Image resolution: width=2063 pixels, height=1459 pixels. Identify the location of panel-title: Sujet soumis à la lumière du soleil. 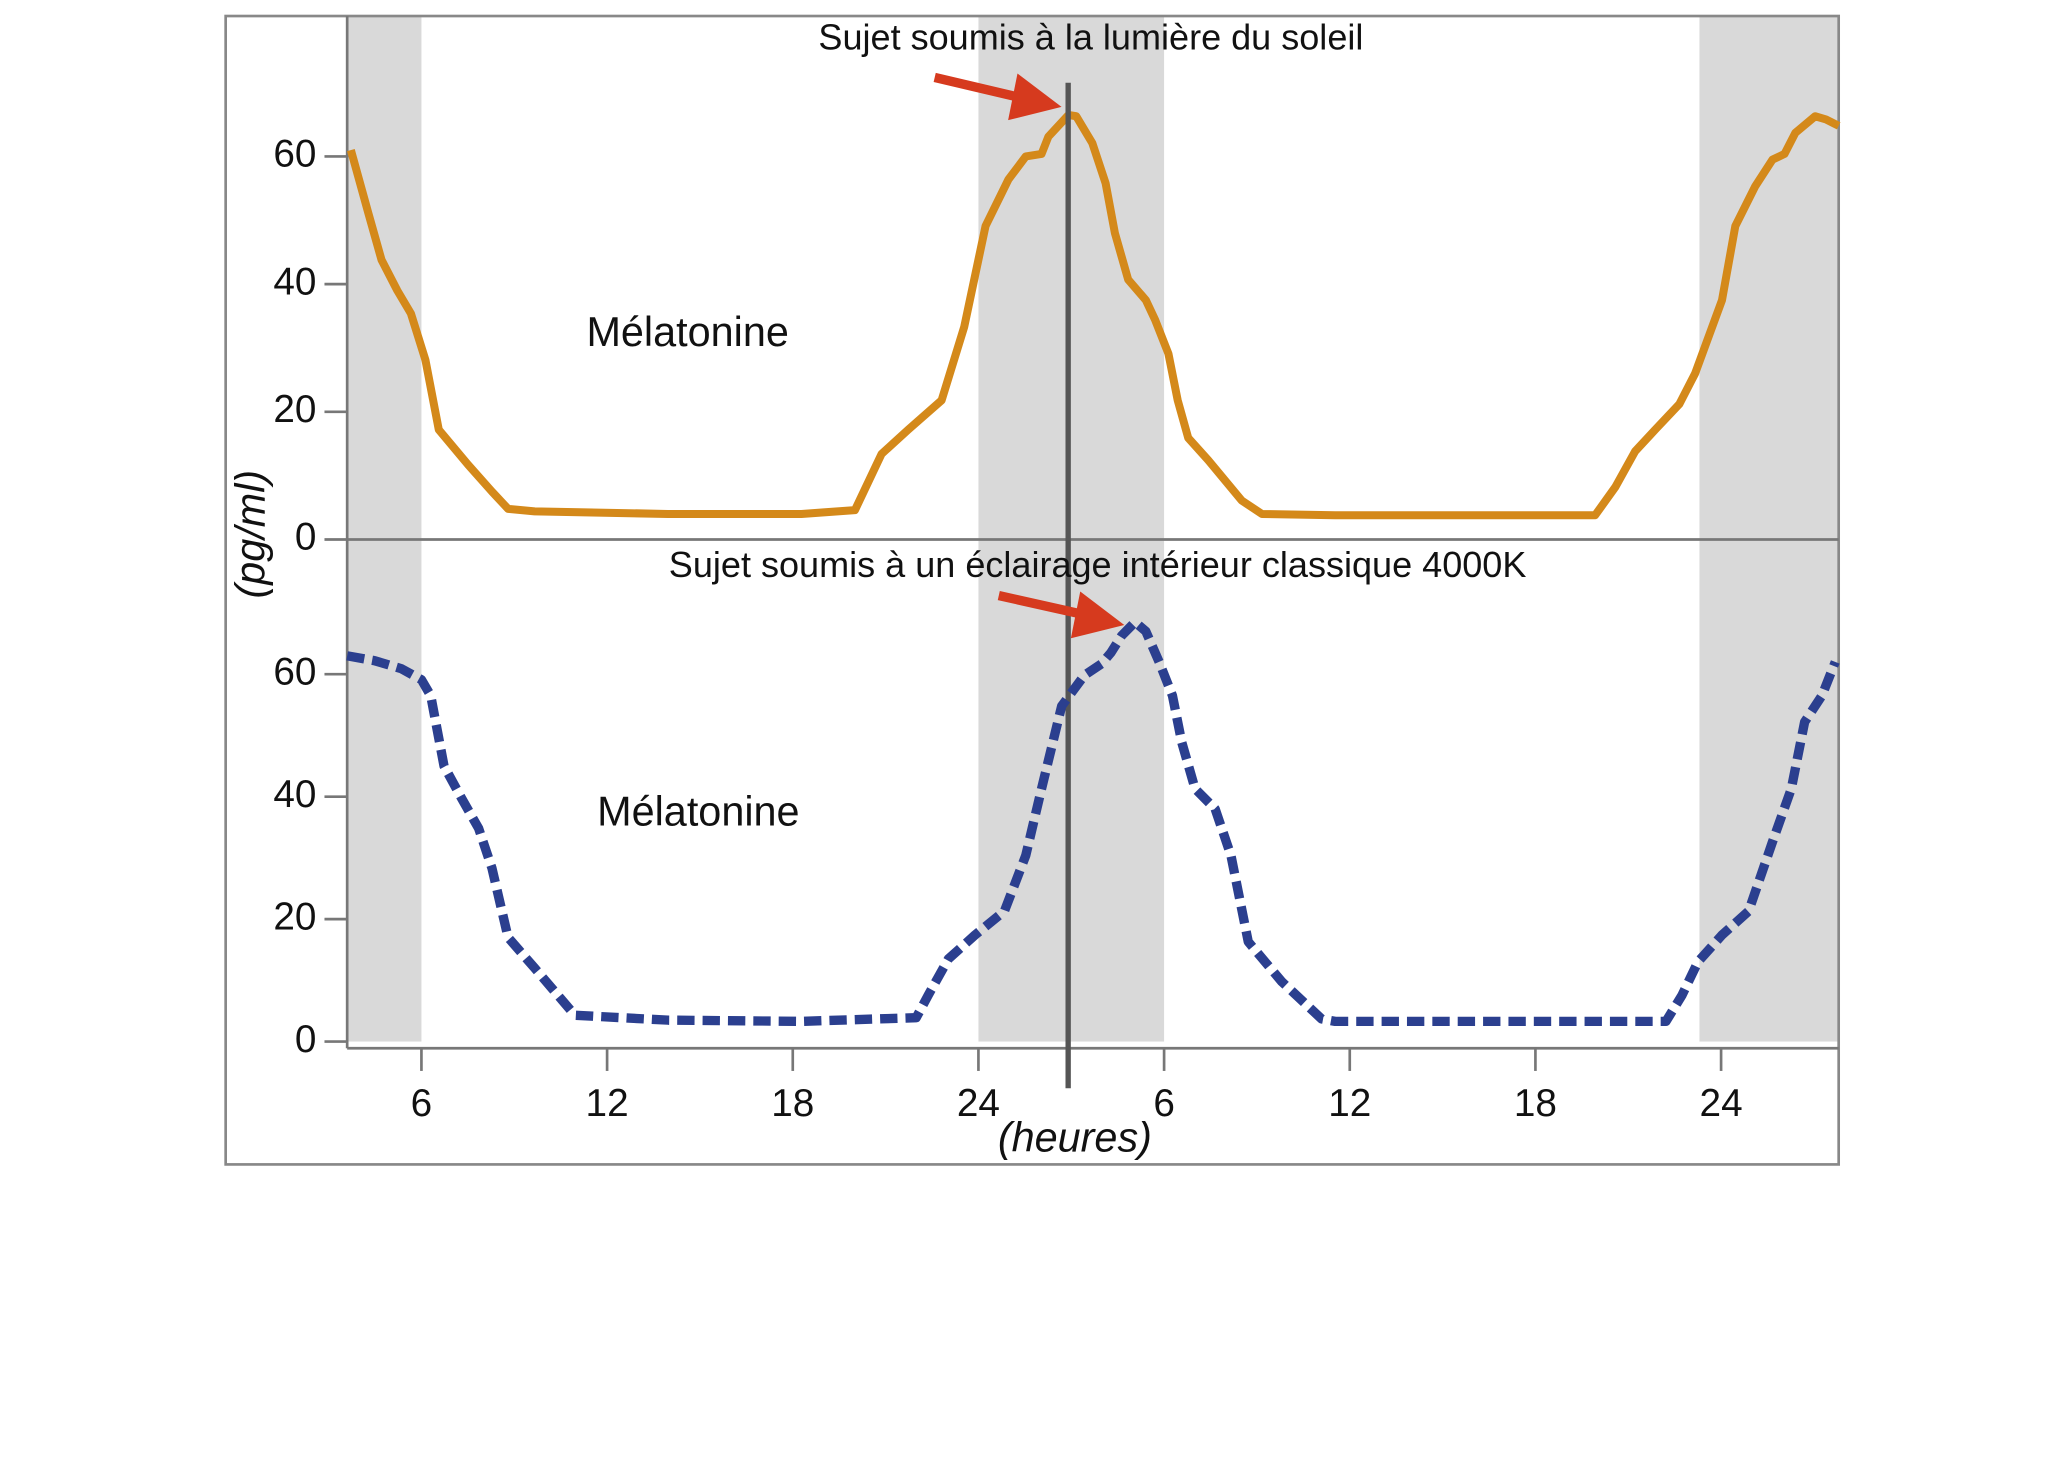
(1090, 37).